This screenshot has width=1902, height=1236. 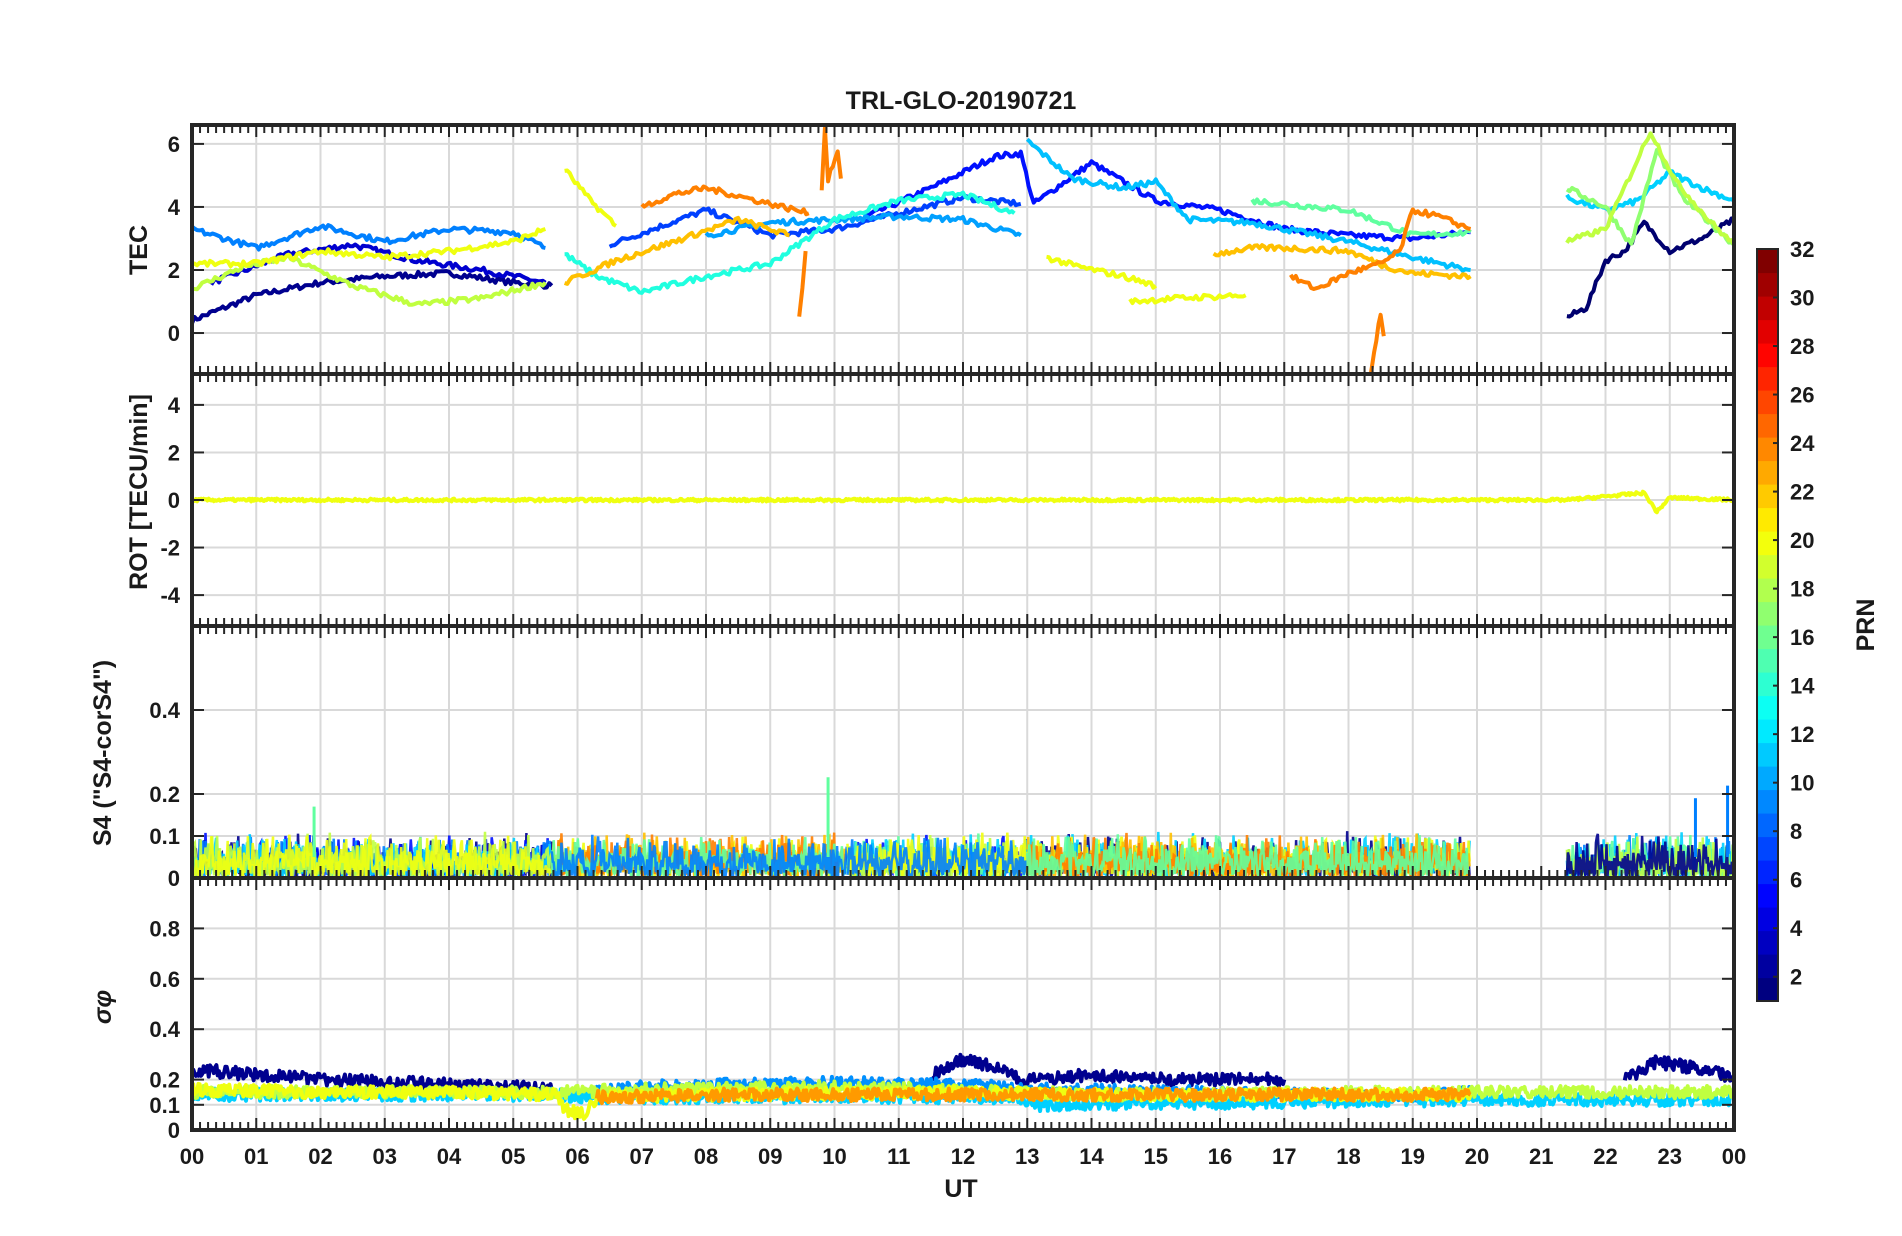 What do you see at coordinates (963, 1156) in the screenshot?
I see `x-tick-label: 12` at bounding box center [963, 1156].